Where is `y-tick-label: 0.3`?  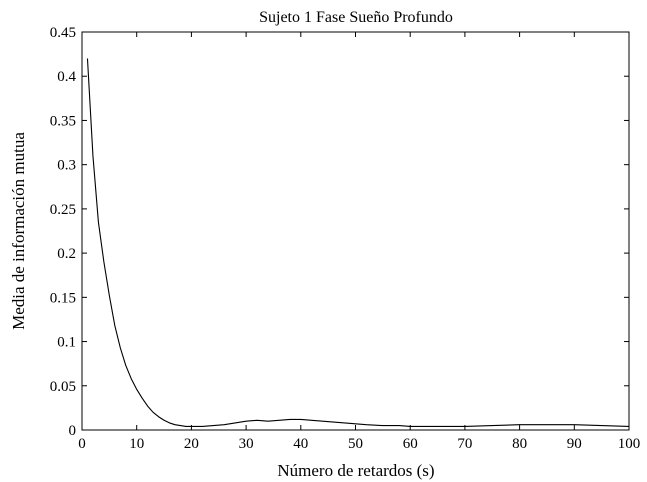
y-tick-label: 0.3 is located at coordinates (66, 166).